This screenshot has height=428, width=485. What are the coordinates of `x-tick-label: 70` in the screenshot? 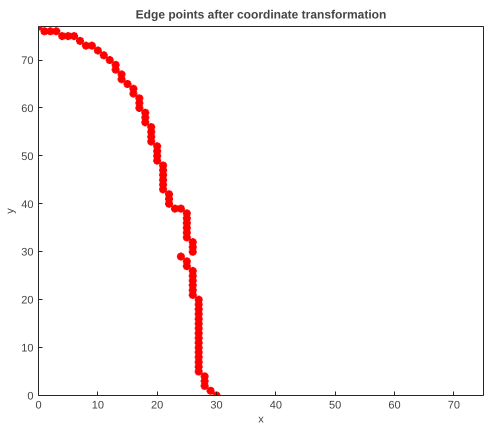 It's located at (454, 406).